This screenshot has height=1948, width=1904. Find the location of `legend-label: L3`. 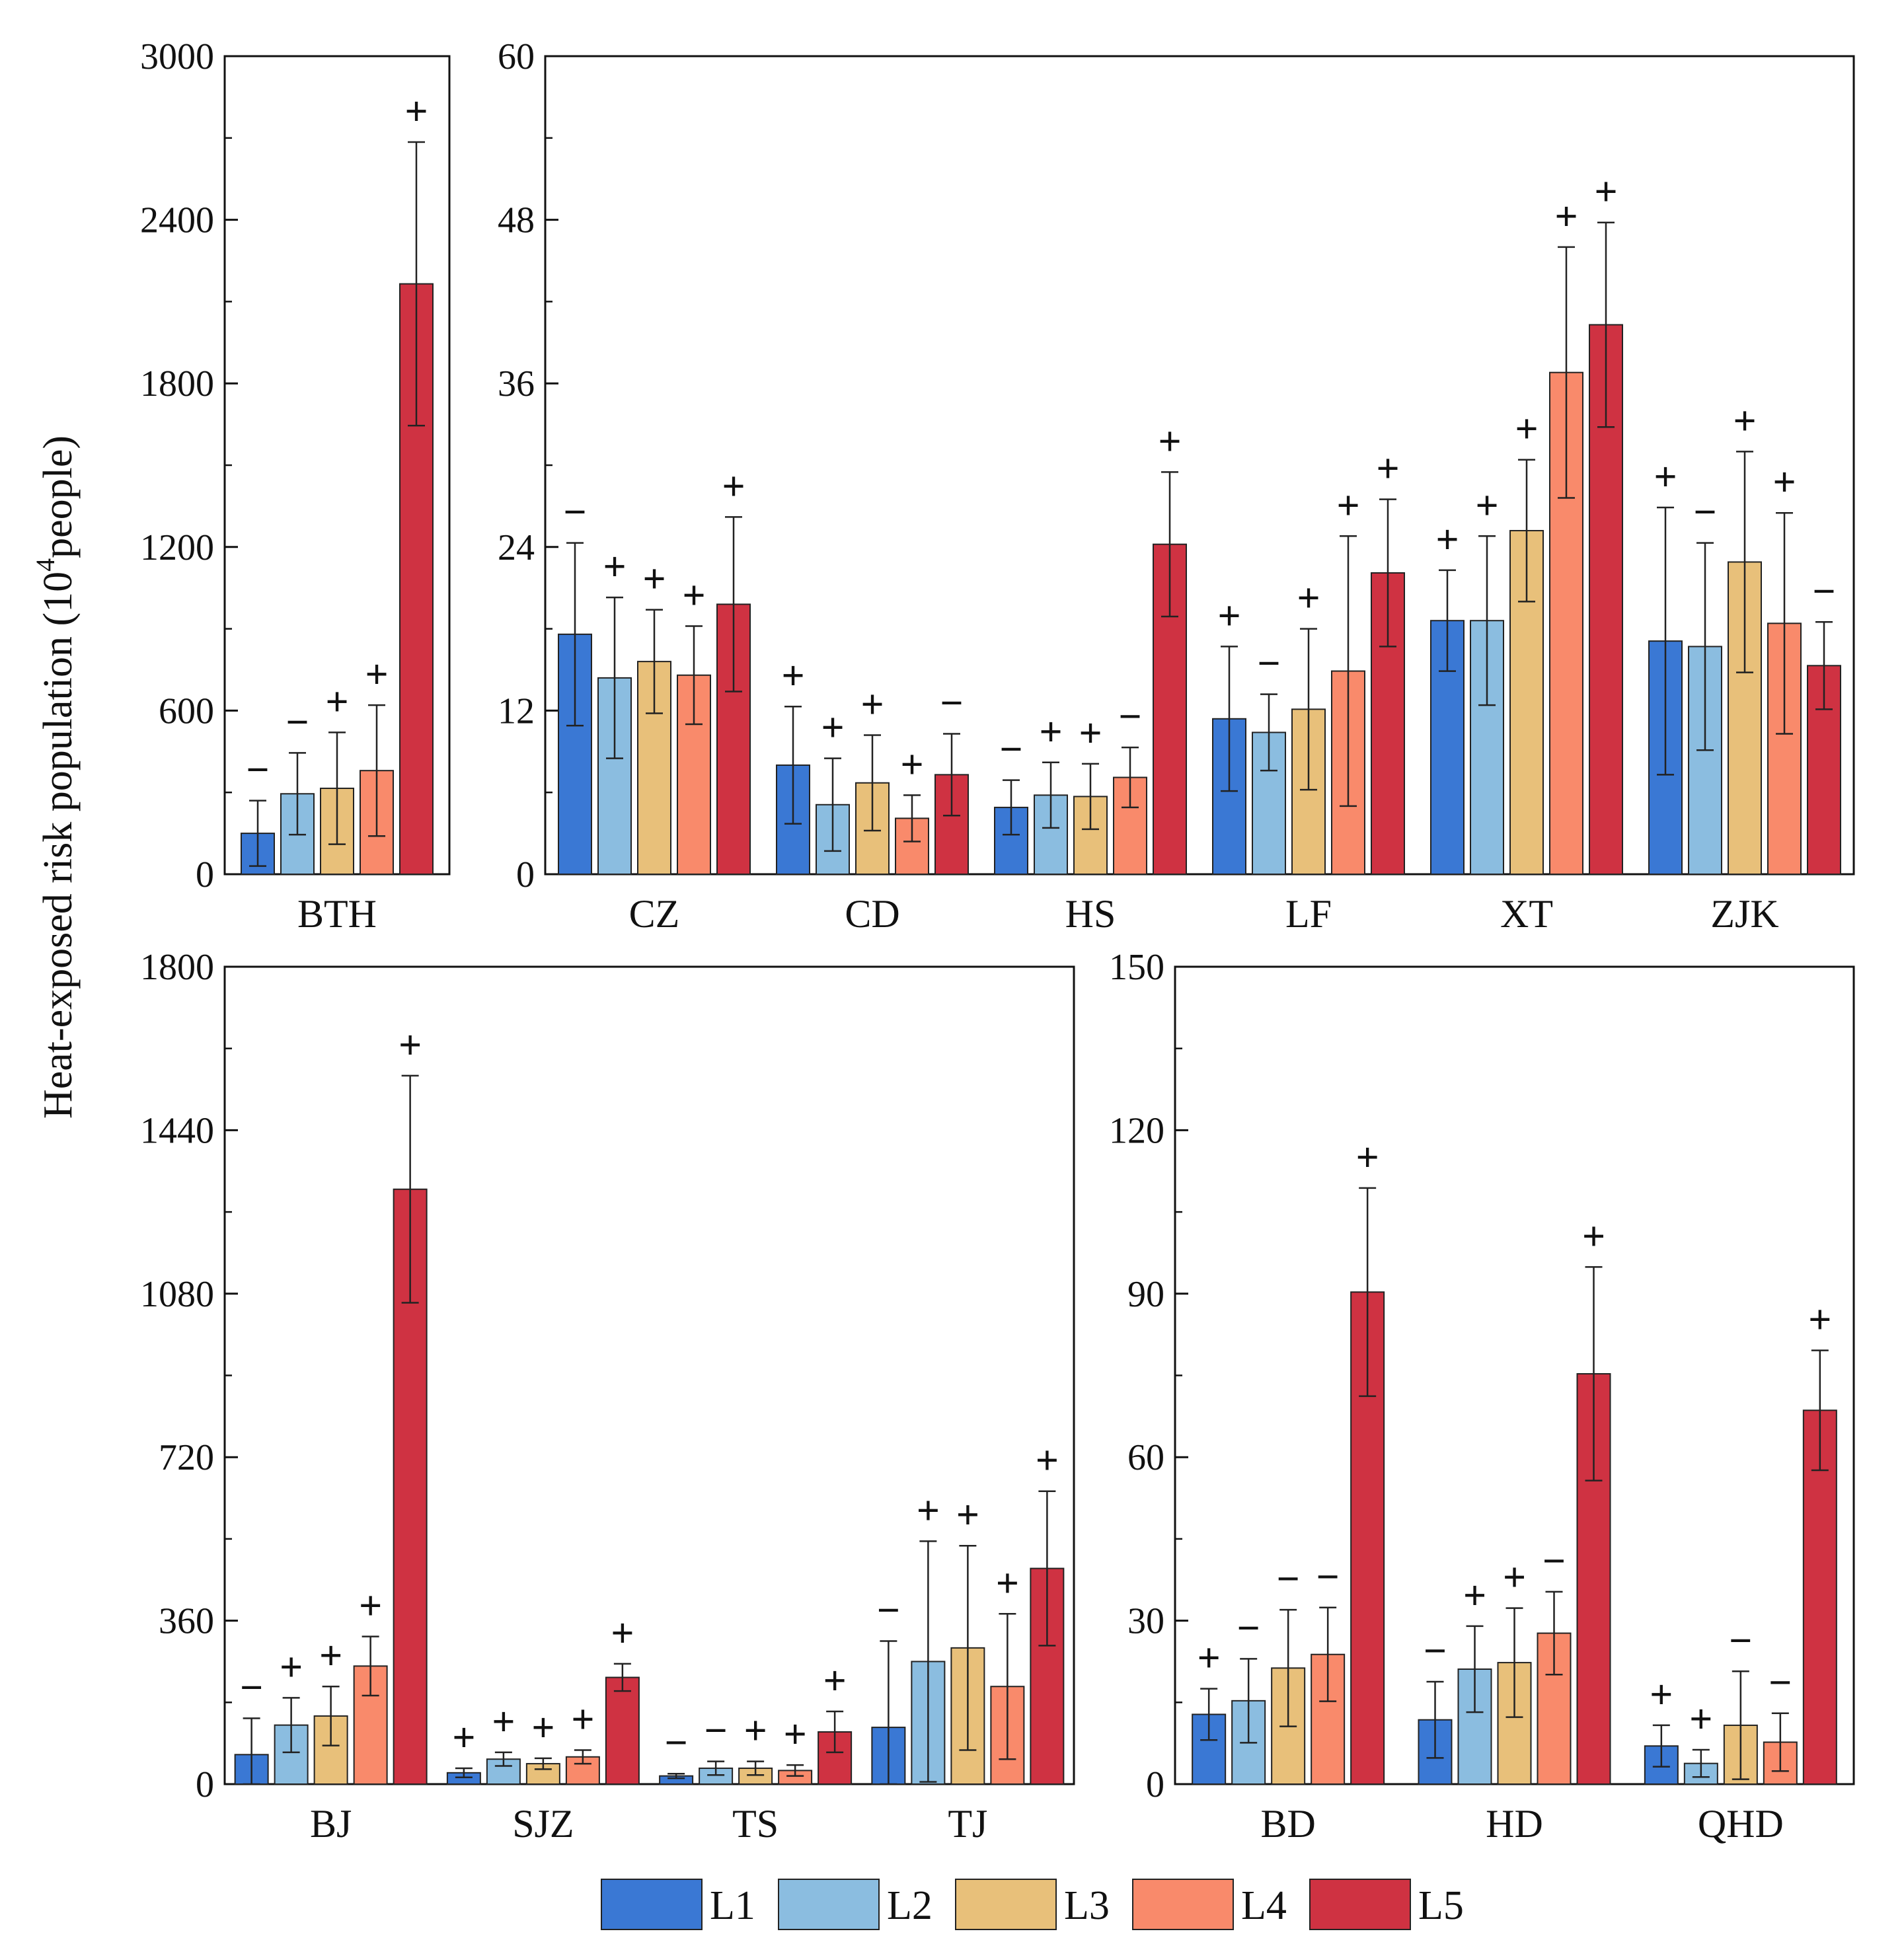

legend-label: L3 is located at coordinates (1087, 1905).